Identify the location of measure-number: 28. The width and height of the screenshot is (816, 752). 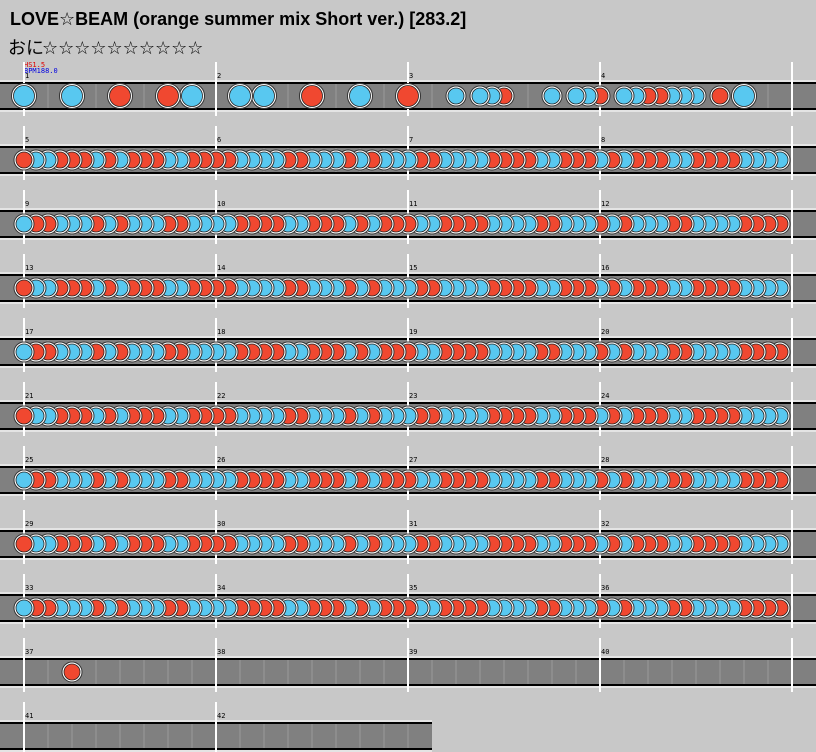
(605, 460).